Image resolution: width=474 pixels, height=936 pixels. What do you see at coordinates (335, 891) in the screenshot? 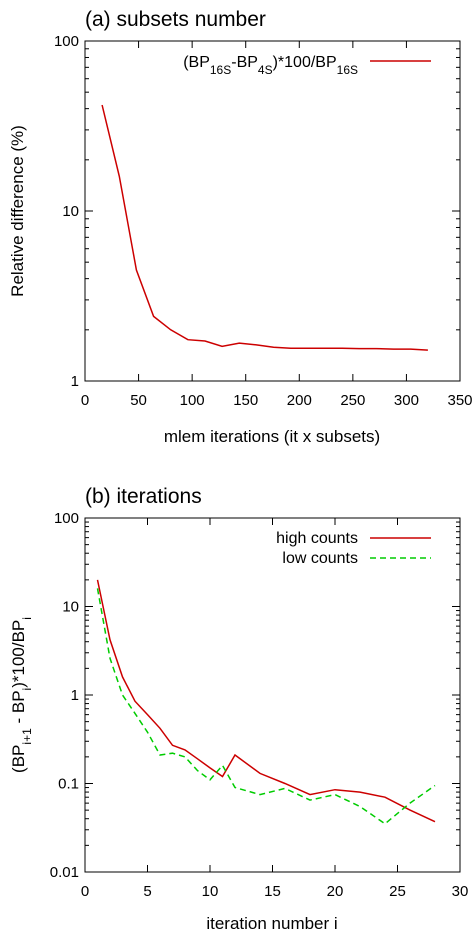
I see `chart-b-xtick-label: 20` at bounding box center [335, 891].